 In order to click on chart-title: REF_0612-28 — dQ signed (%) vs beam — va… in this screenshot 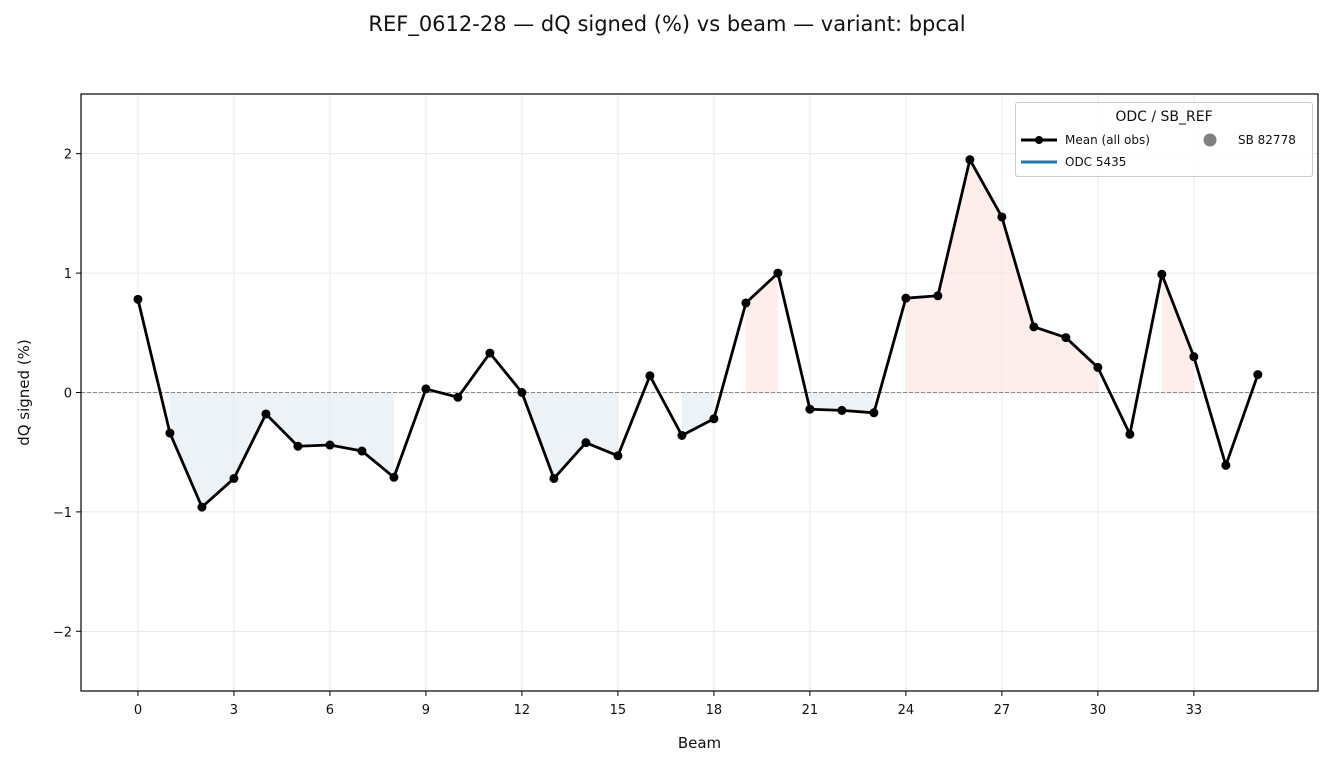, I will do `click(667, 24)`.